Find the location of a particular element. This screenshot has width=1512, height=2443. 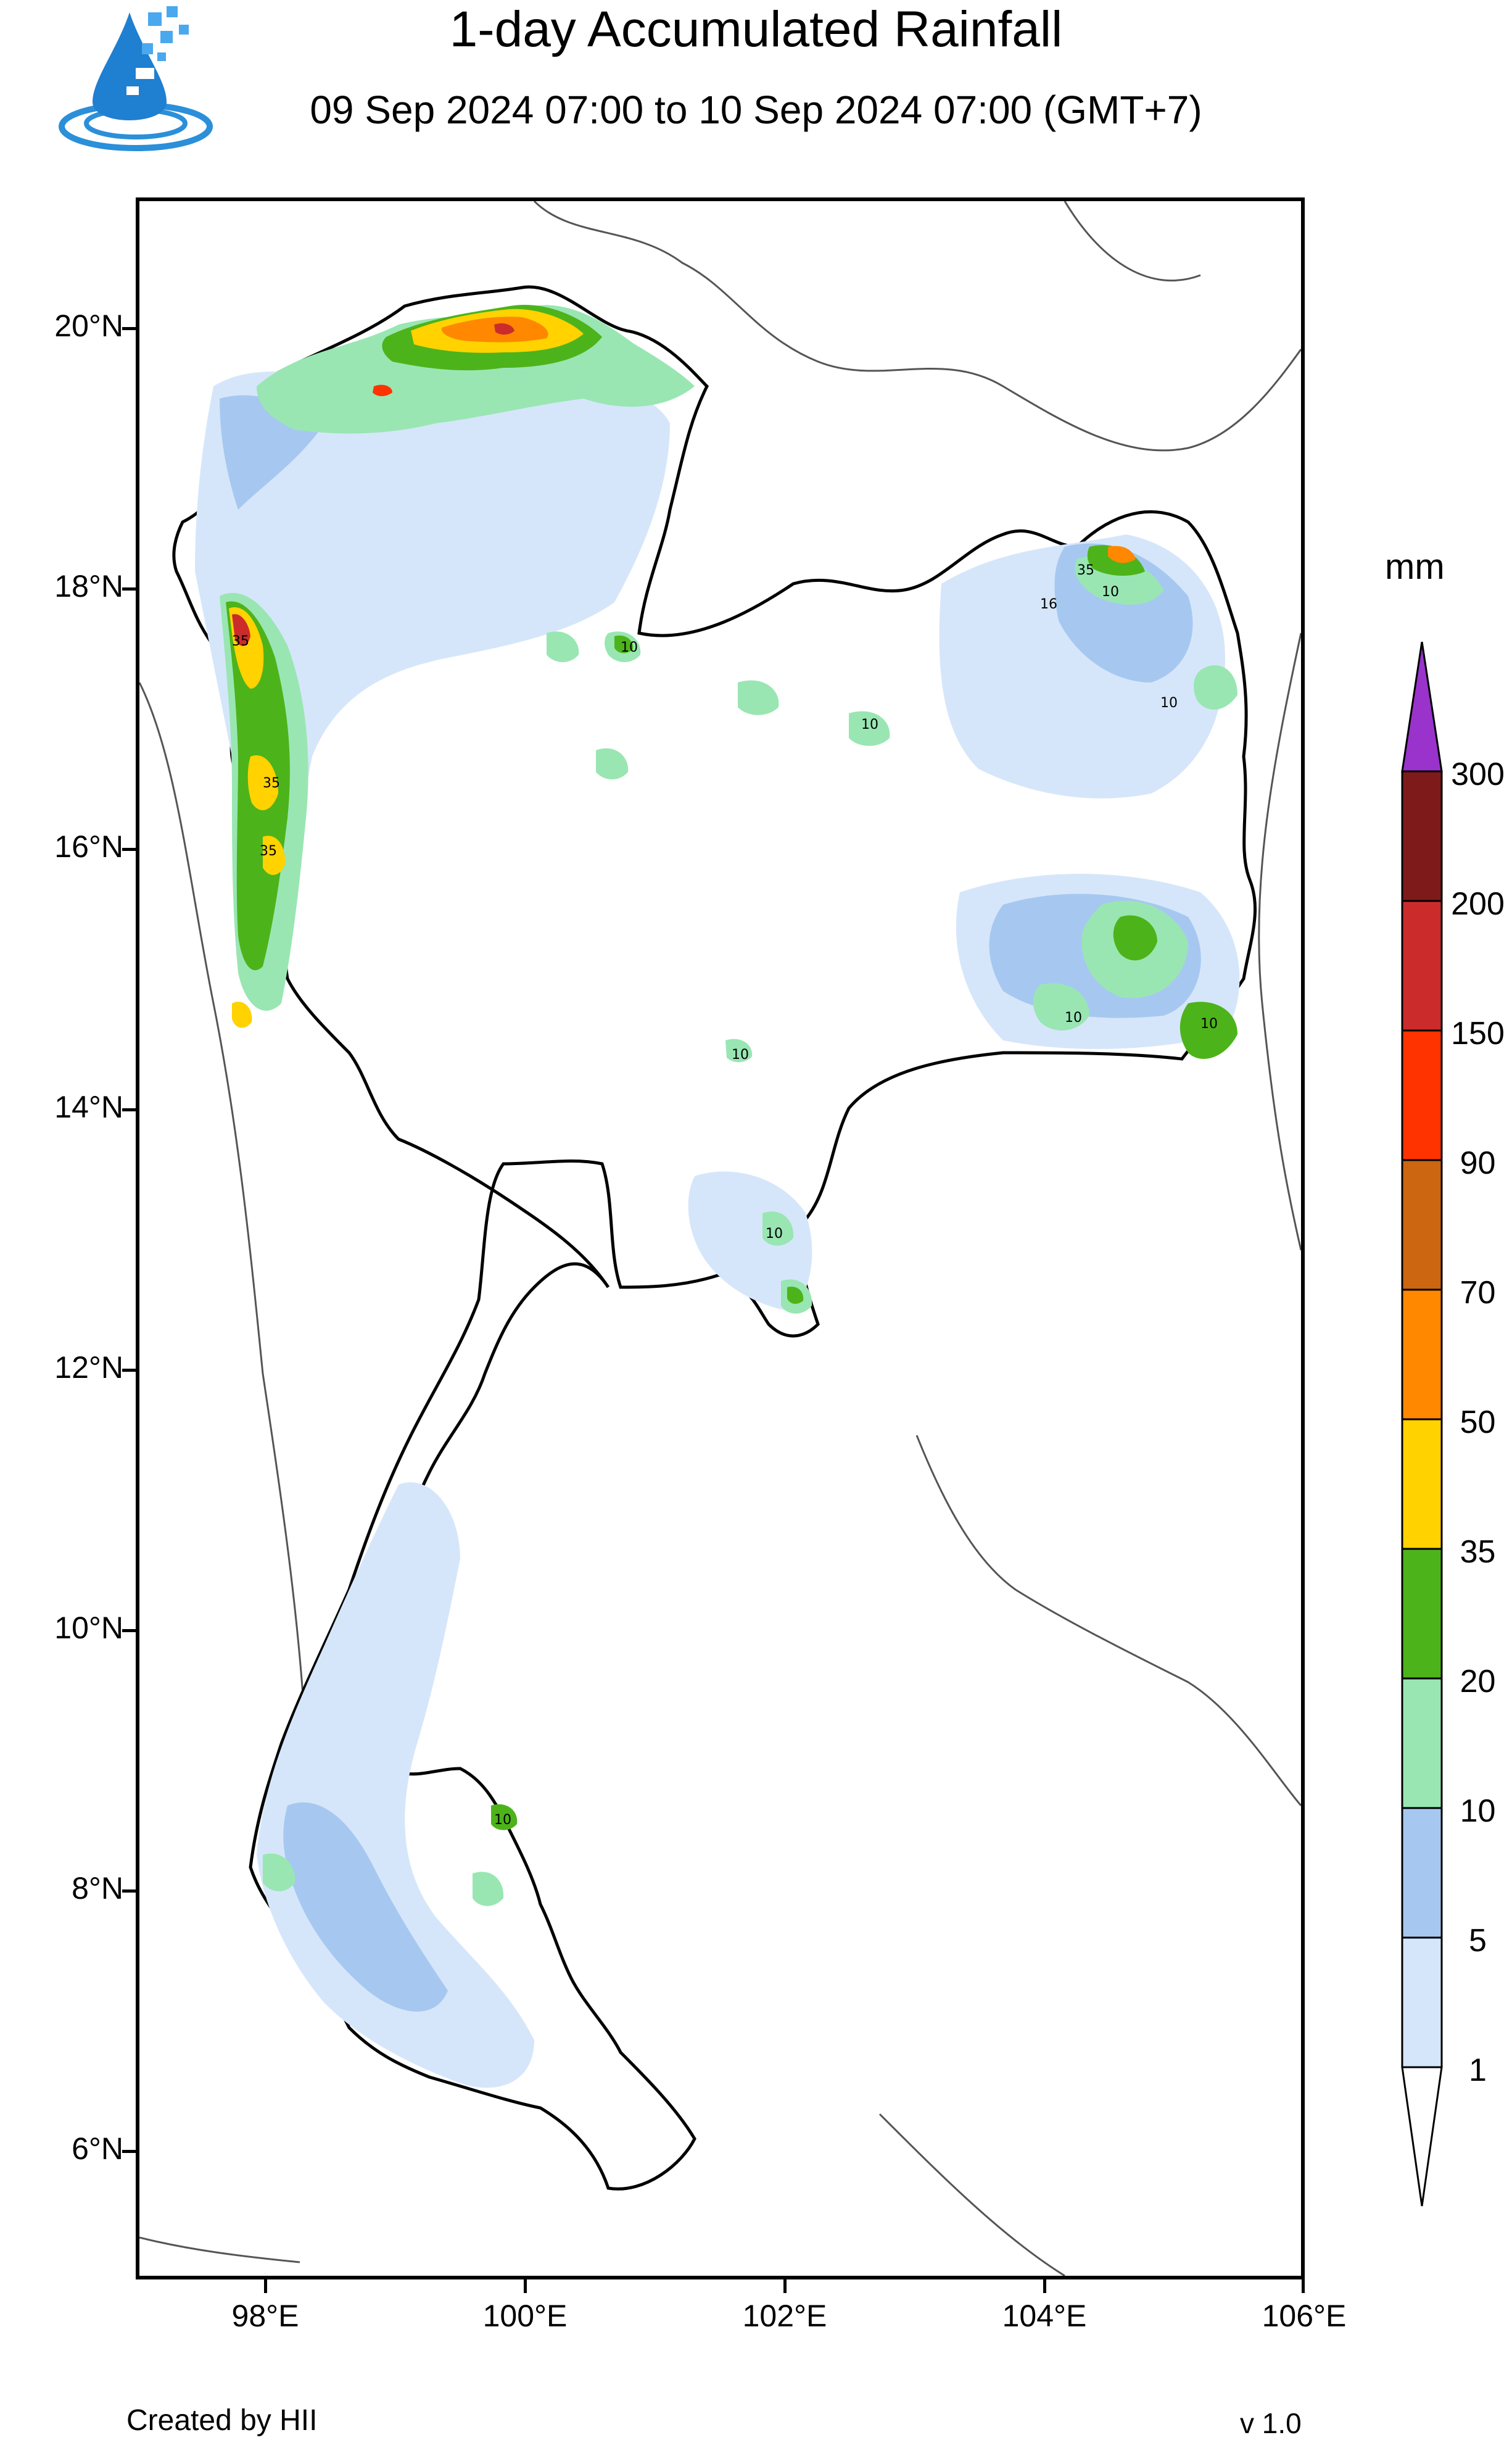

legend-level-label: 5 is located at coordinates (1478, 1941).